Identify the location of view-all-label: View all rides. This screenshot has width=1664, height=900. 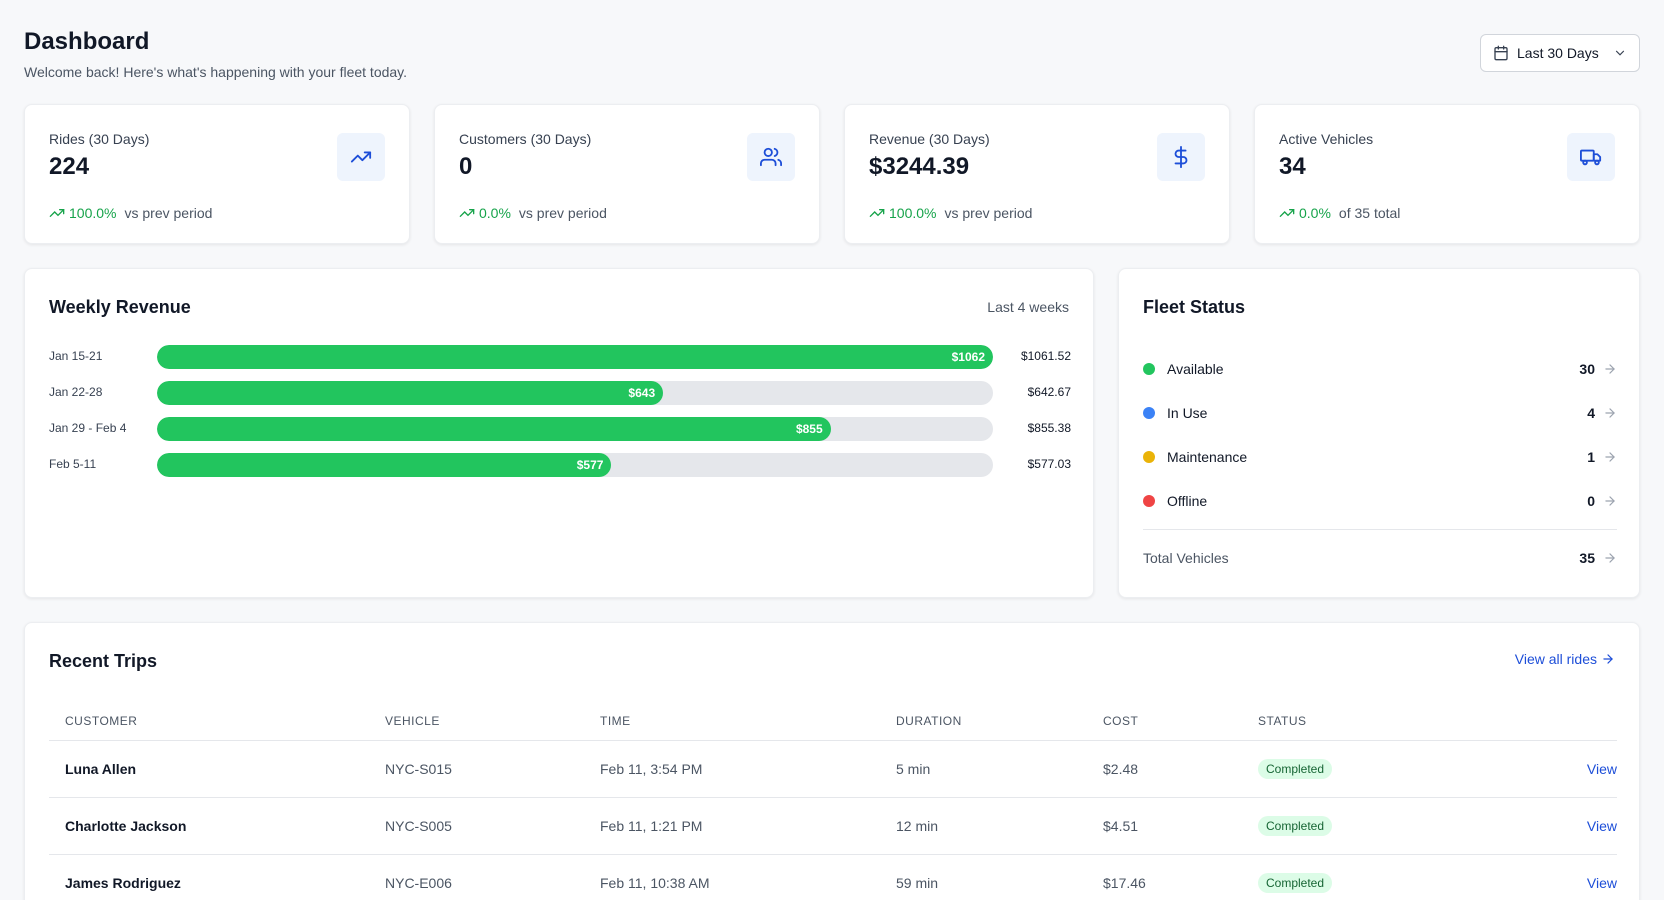
(1555, 659).